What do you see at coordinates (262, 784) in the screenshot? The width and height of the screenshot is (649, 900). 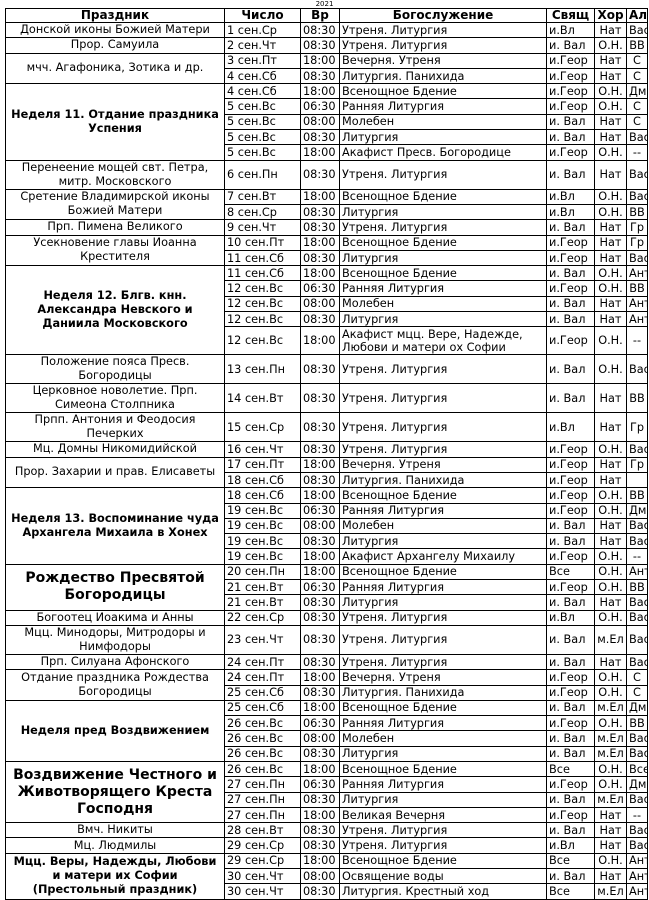 I see `cell-date: 27 сен.Пн` at bounding box center [262, 784].